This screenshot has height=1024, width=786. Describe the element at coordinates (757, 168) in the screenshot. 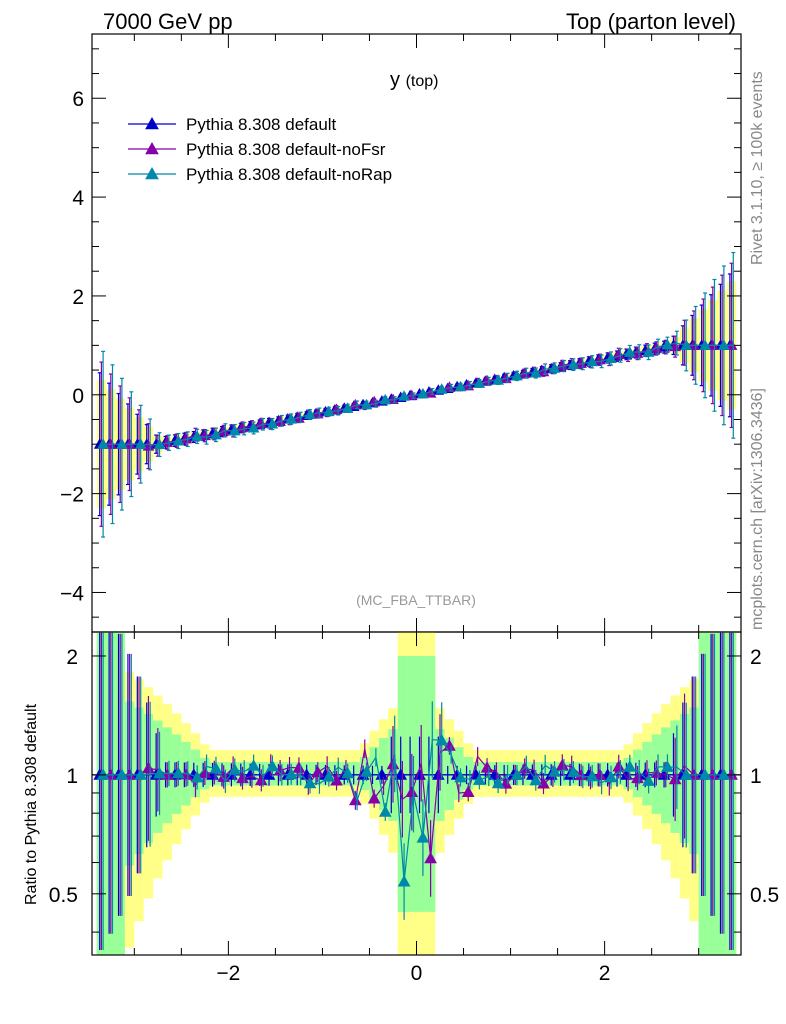

I see `rivet-label: Rivet 3.1.10, ≥ 100k events` at that location.